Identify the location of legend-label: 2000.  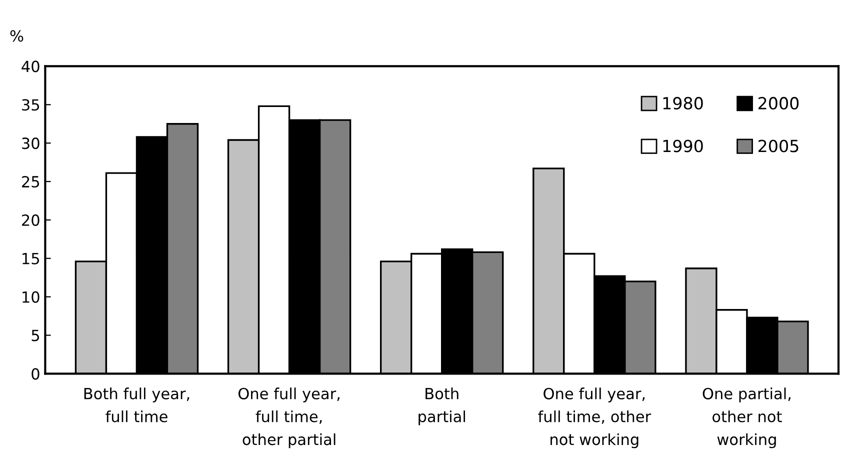
(778, 103).